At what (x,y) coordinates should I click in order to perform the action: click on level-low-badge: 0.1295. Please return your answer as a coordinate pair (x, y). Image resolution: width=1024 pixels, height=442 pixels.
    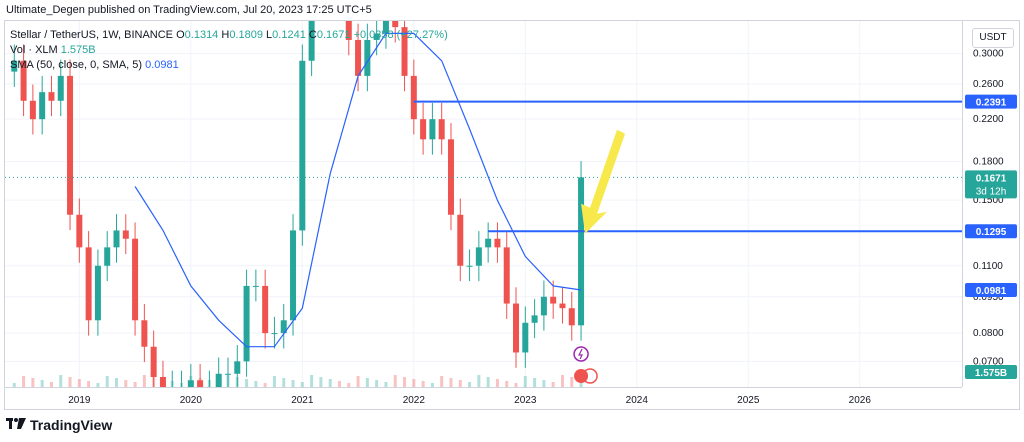
    Looking at the image, I should click on (991, 231).